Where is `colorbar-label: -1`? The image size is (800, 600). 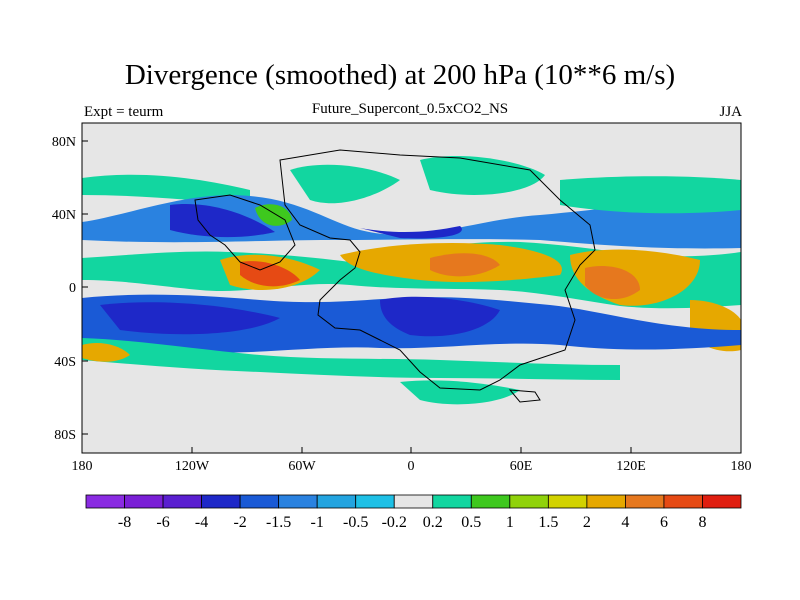
colorbar-label: -1 is located at coordinates (317, 522).